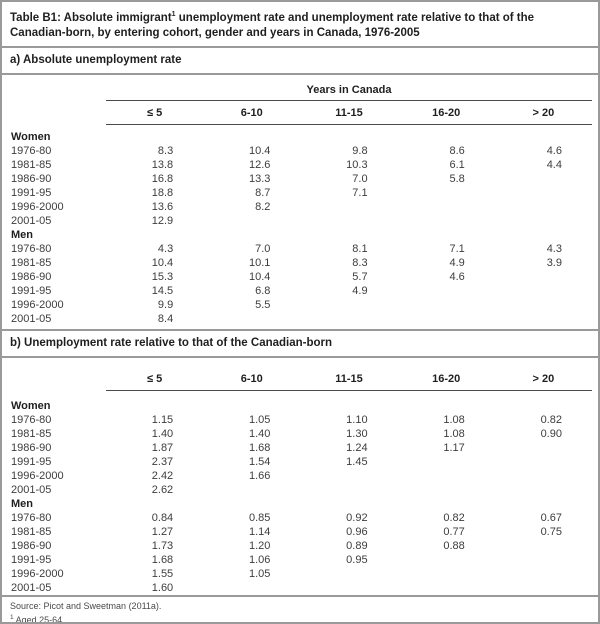 This screenshot has height=624, width=600. Describe the element at coordinates (259, 461) in the screenshot. I see `cell-value: 1.54` at that location.